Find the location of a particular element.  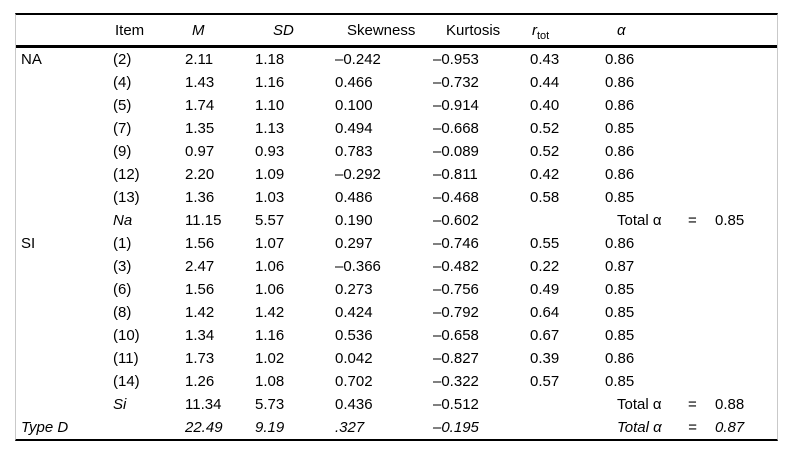

table-row: (10) 1.34 1.16 0.536 –0.658 0.67 0.85 is located at coordinates (396, 335).